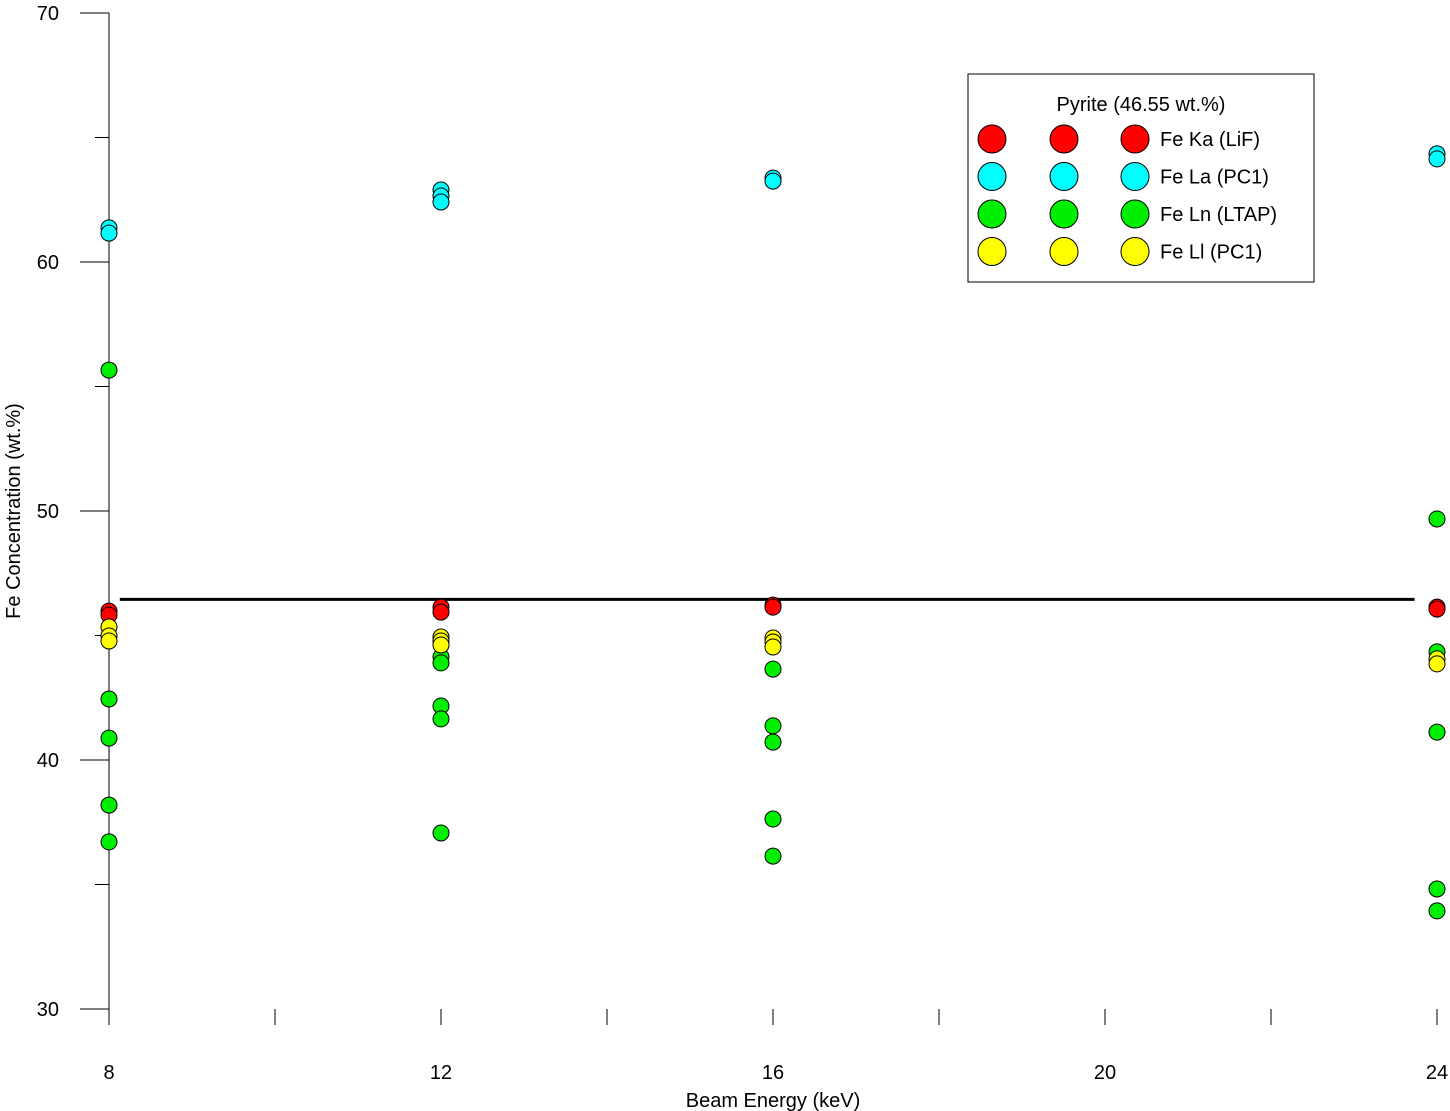 This screenshot has width=1450, height=1111. I want to click on legend-label: Fe La (PC1), so click(1214, 178).